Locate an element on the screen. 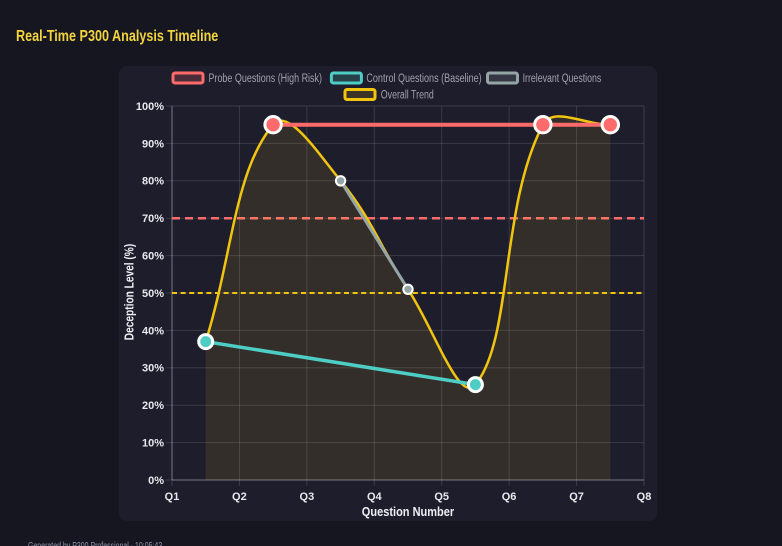  svg-text: 90% is located at coordinates (153, 144).